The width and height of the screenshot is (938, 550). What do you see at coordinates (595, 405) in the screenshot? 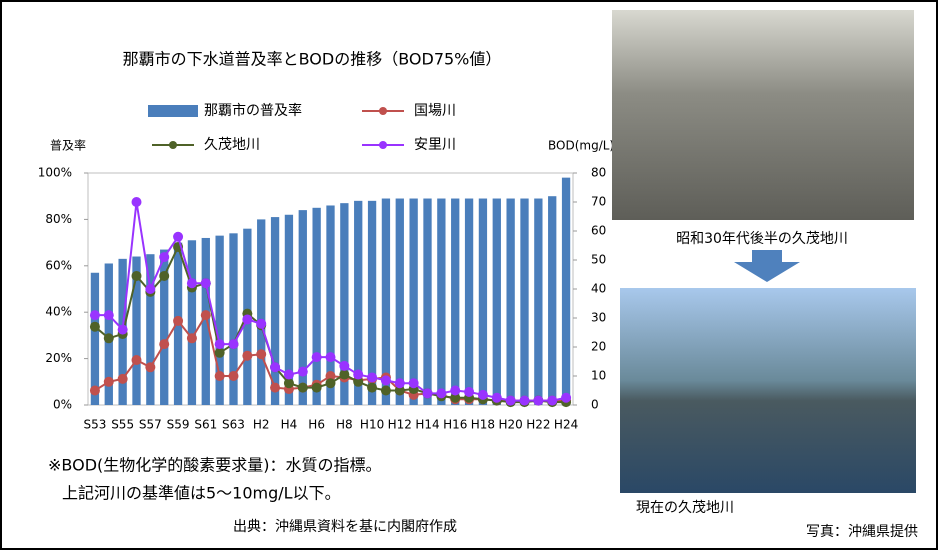
I see `y2-tick-label: 0` at bounding box center [595, 405].